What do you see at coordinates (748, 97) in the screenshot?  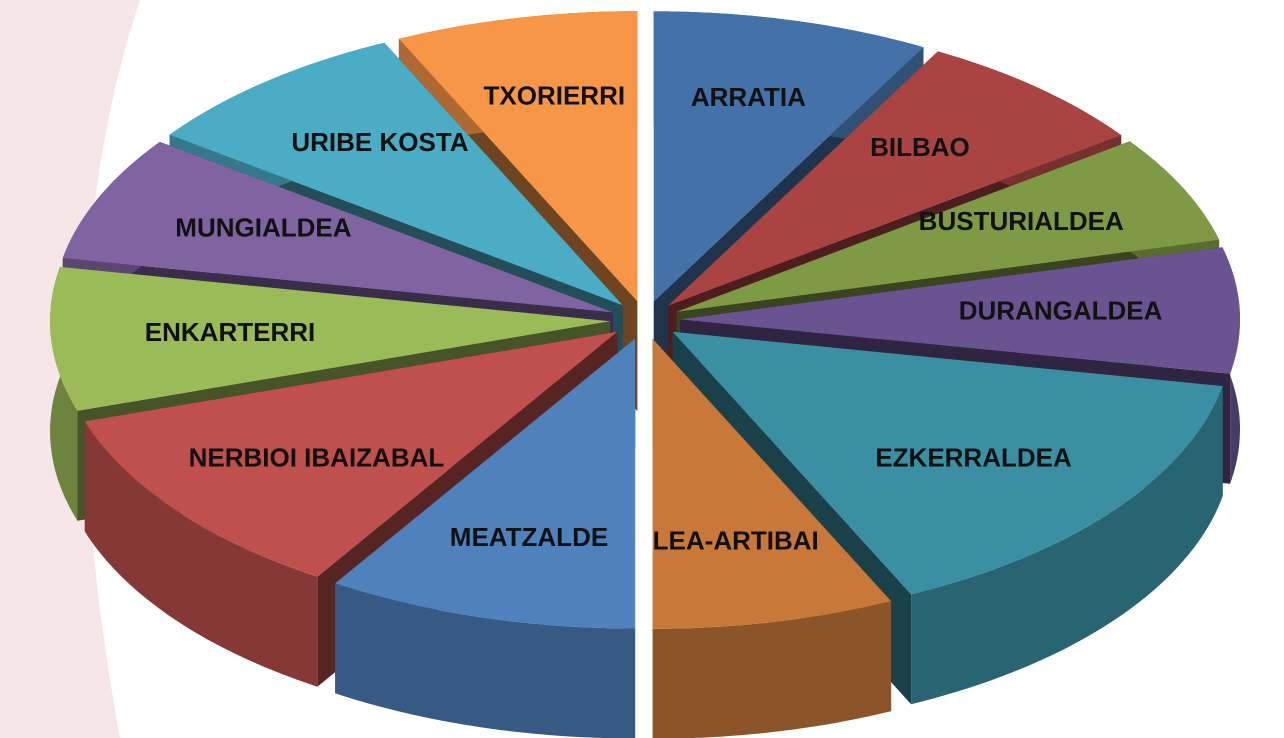 I see `slice-label: ARRATIA` at bounding box center [748, 97].